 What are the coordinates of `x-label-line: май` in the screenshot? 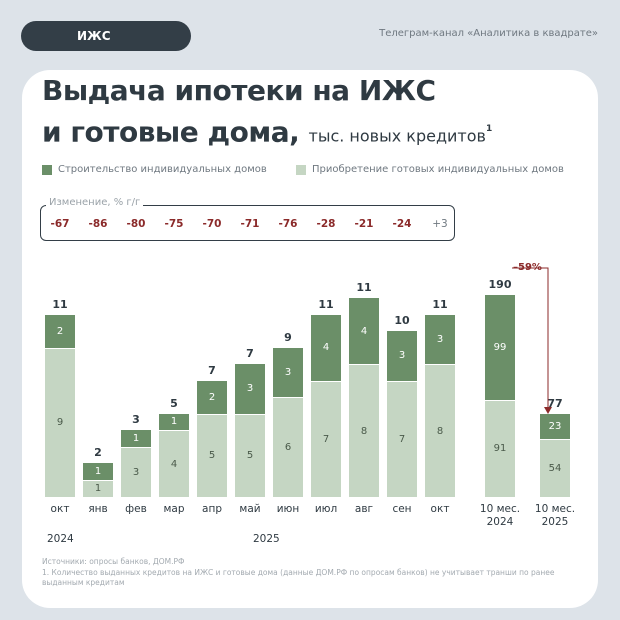 It's located at (250, 509).